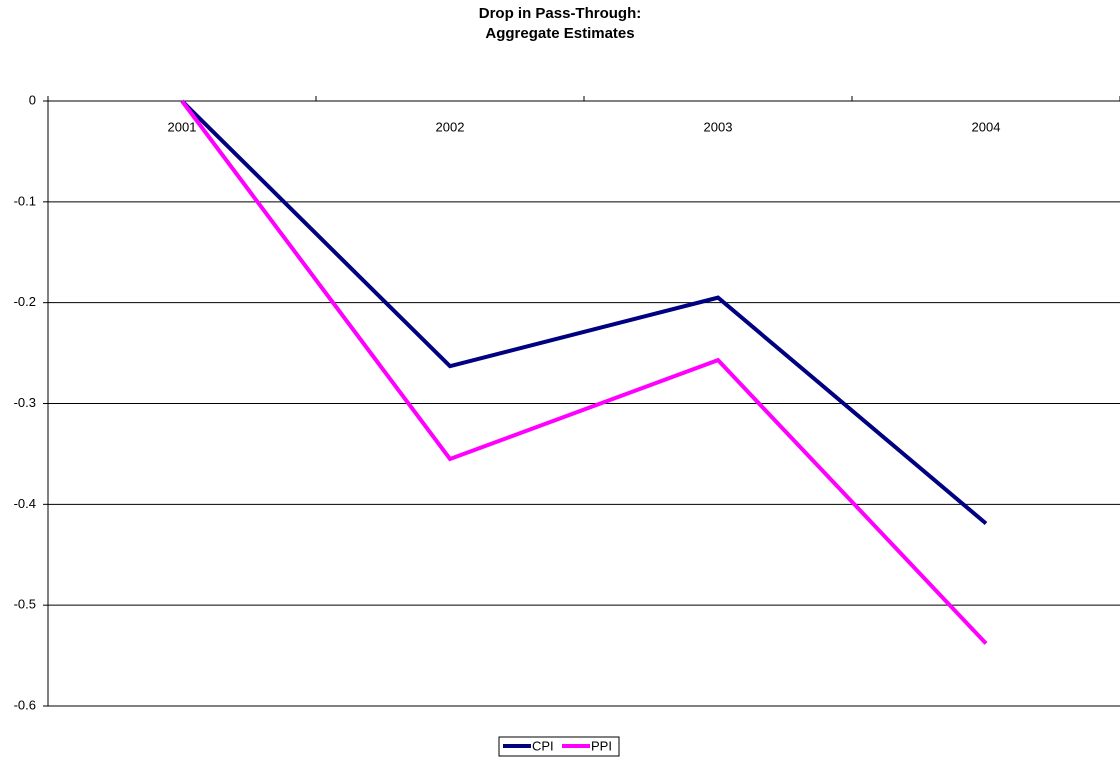  I want to click on legend-box, so click(559, 746).